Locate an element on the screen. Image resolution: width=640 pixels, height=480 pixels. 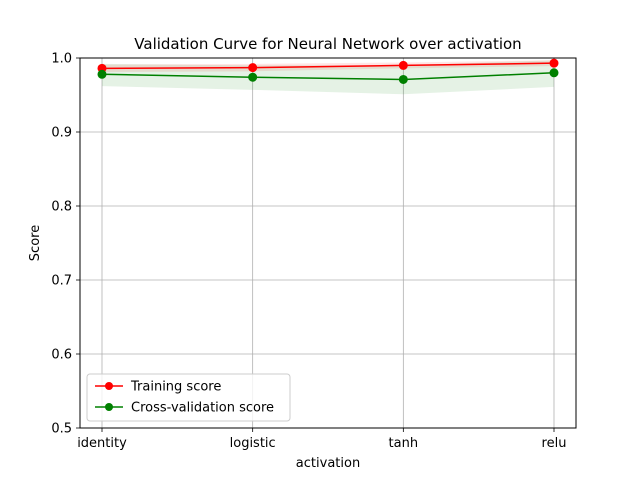
y-tick-label: 0.5 is located at coordinates (61, 429).